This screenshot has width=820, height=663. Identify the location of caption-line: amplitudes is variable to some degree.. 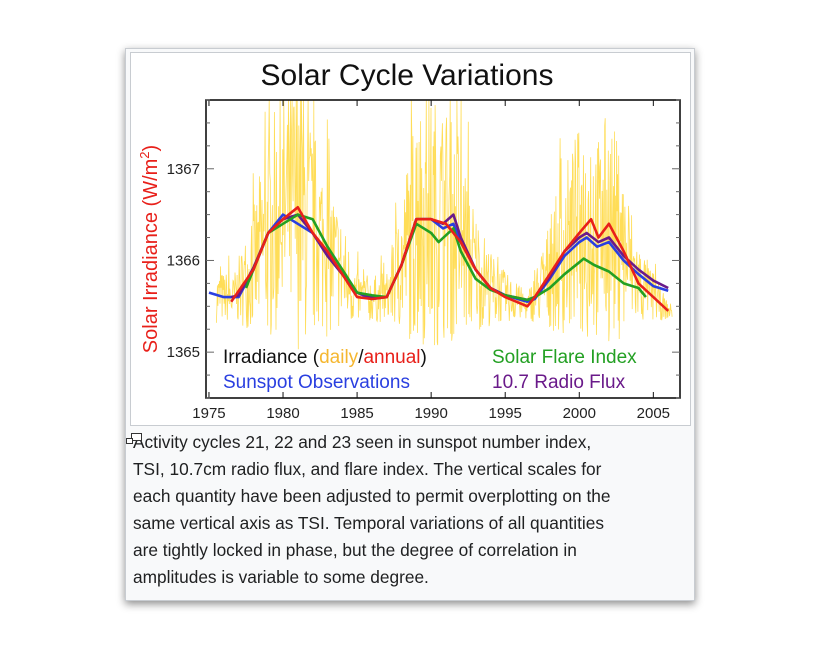
(281, 577).